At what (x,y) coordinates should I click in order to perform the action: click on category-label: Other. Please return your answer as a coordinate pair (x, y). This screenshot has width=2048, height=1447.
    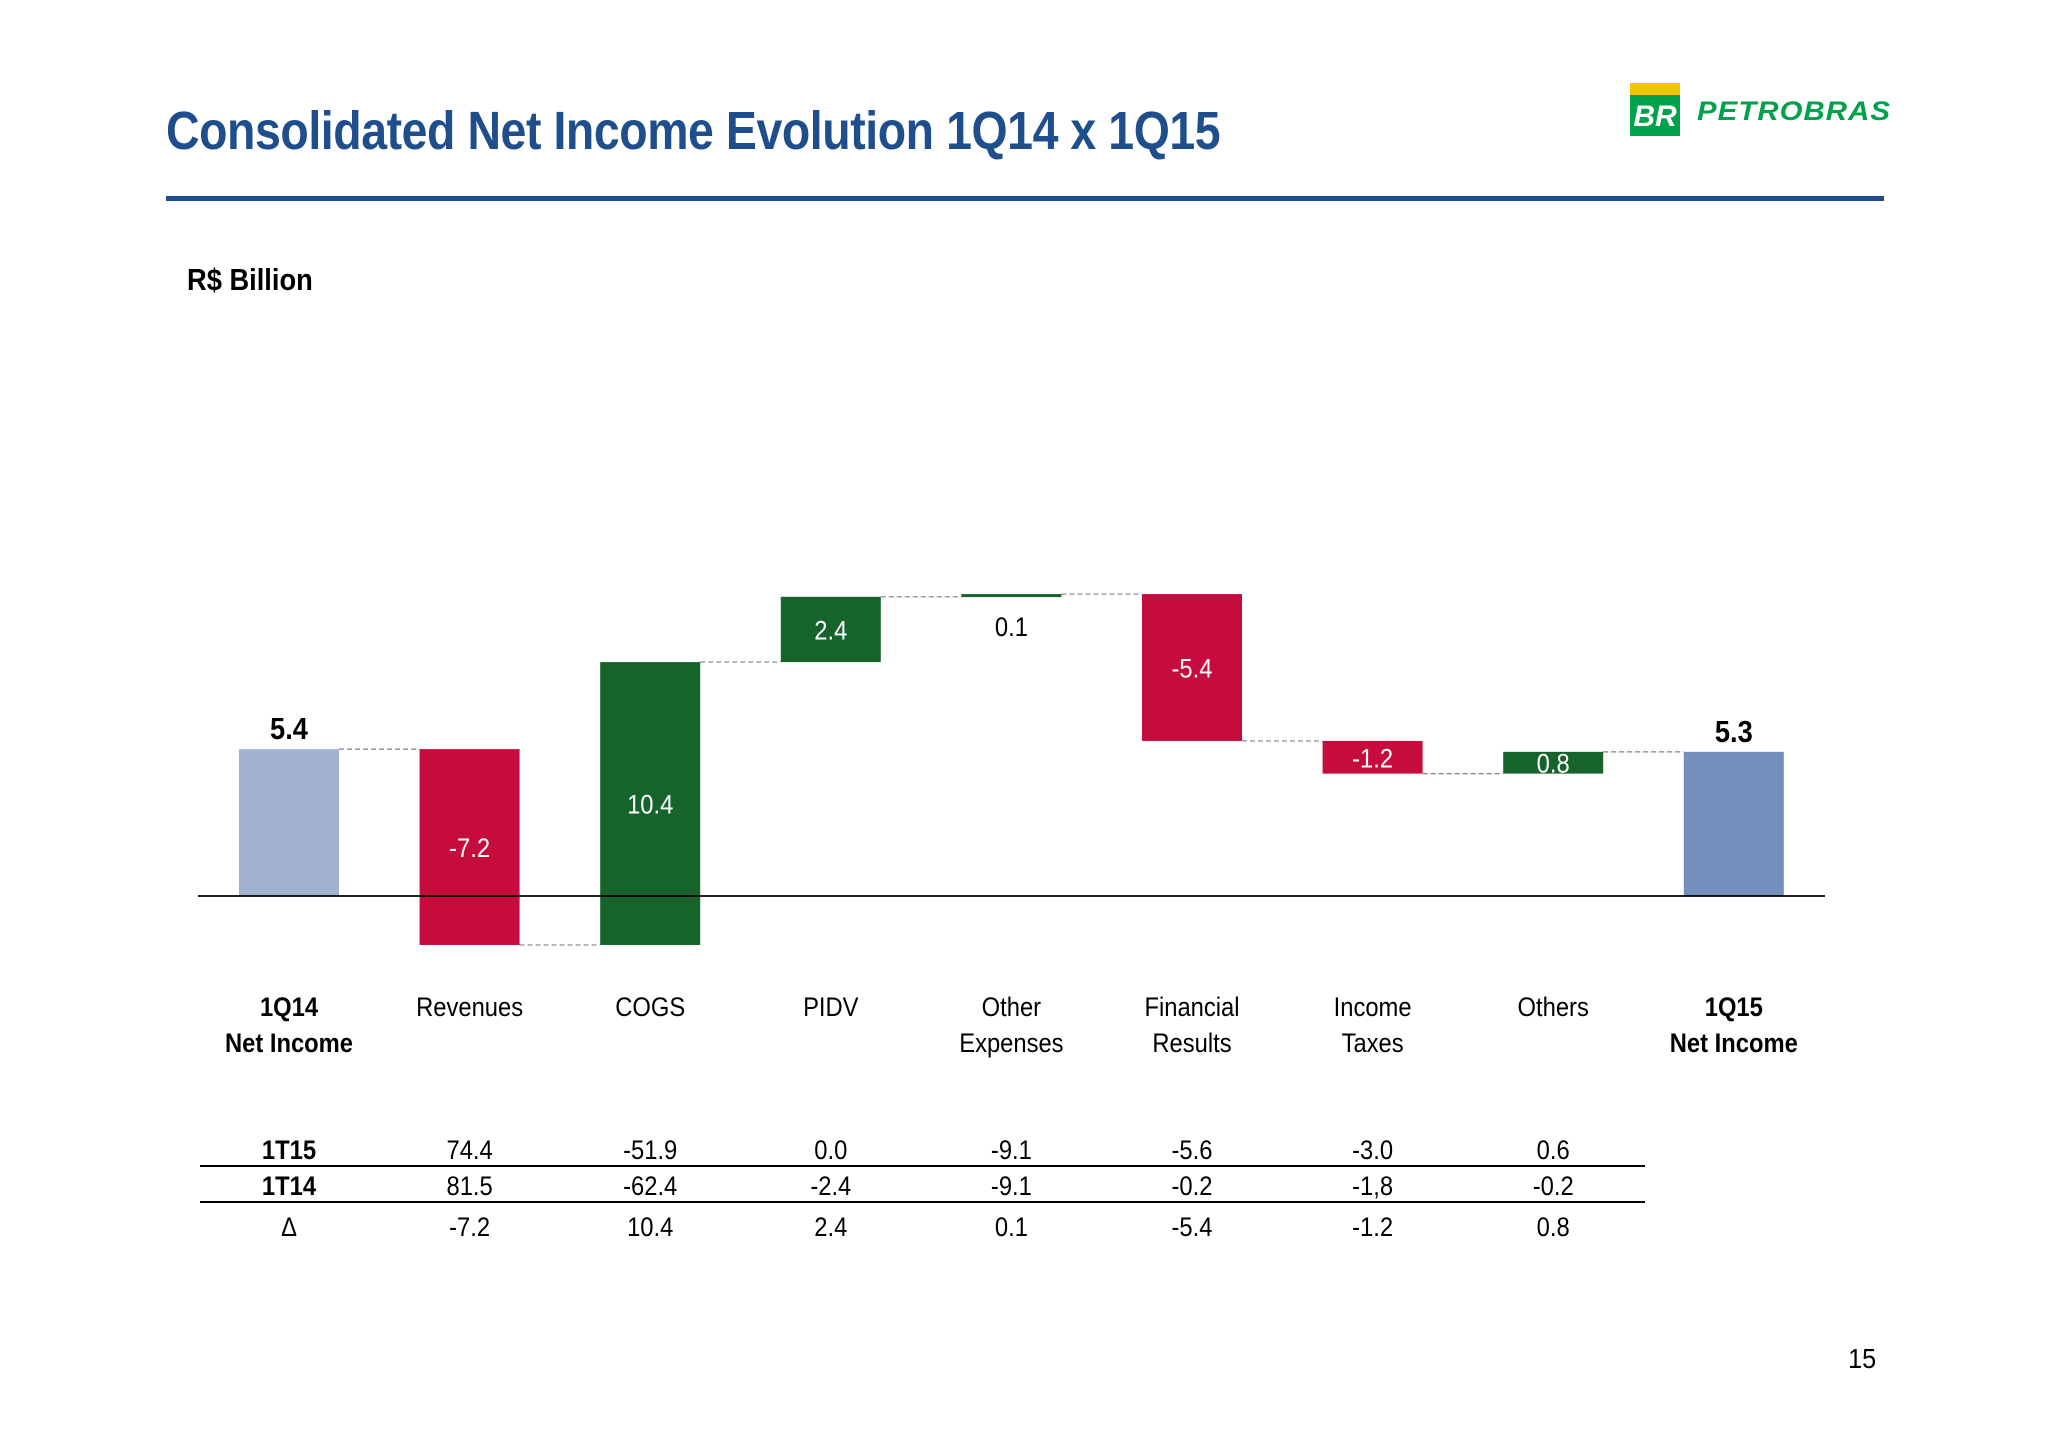
    Looking at the image, I should click on (1012, 1008).